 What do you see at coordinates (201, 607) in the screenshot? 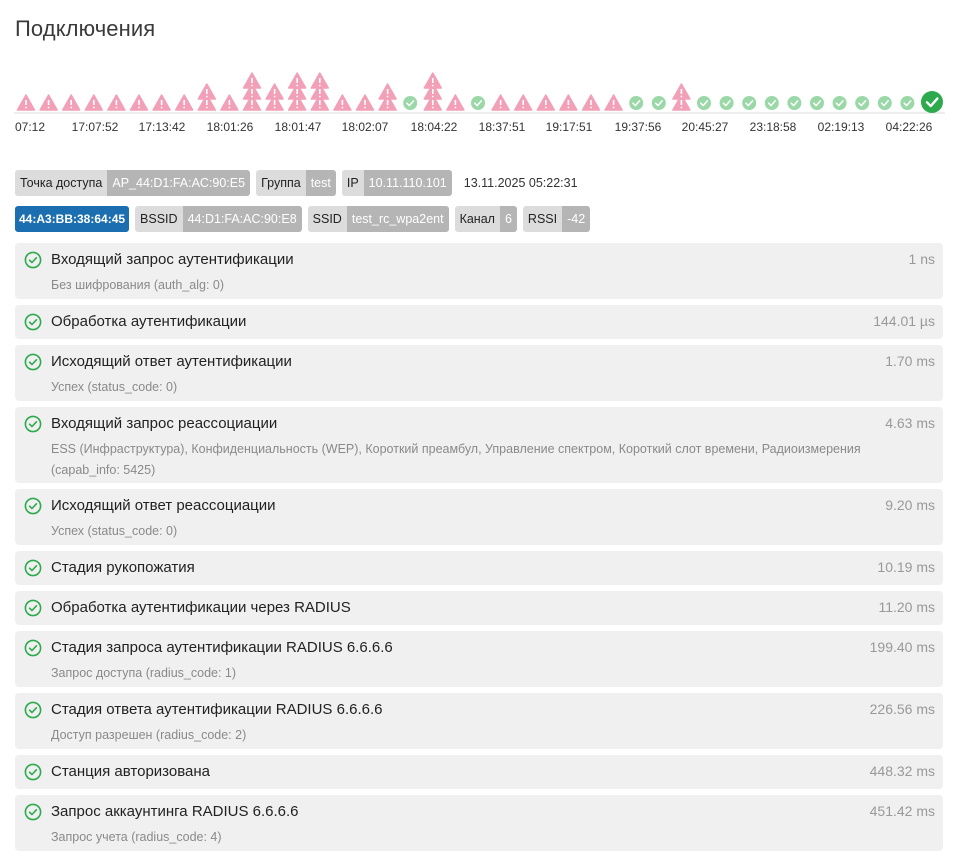
I see `event-title: Обработка аутентификации через RADIUS` at bounding box center [201, 607].